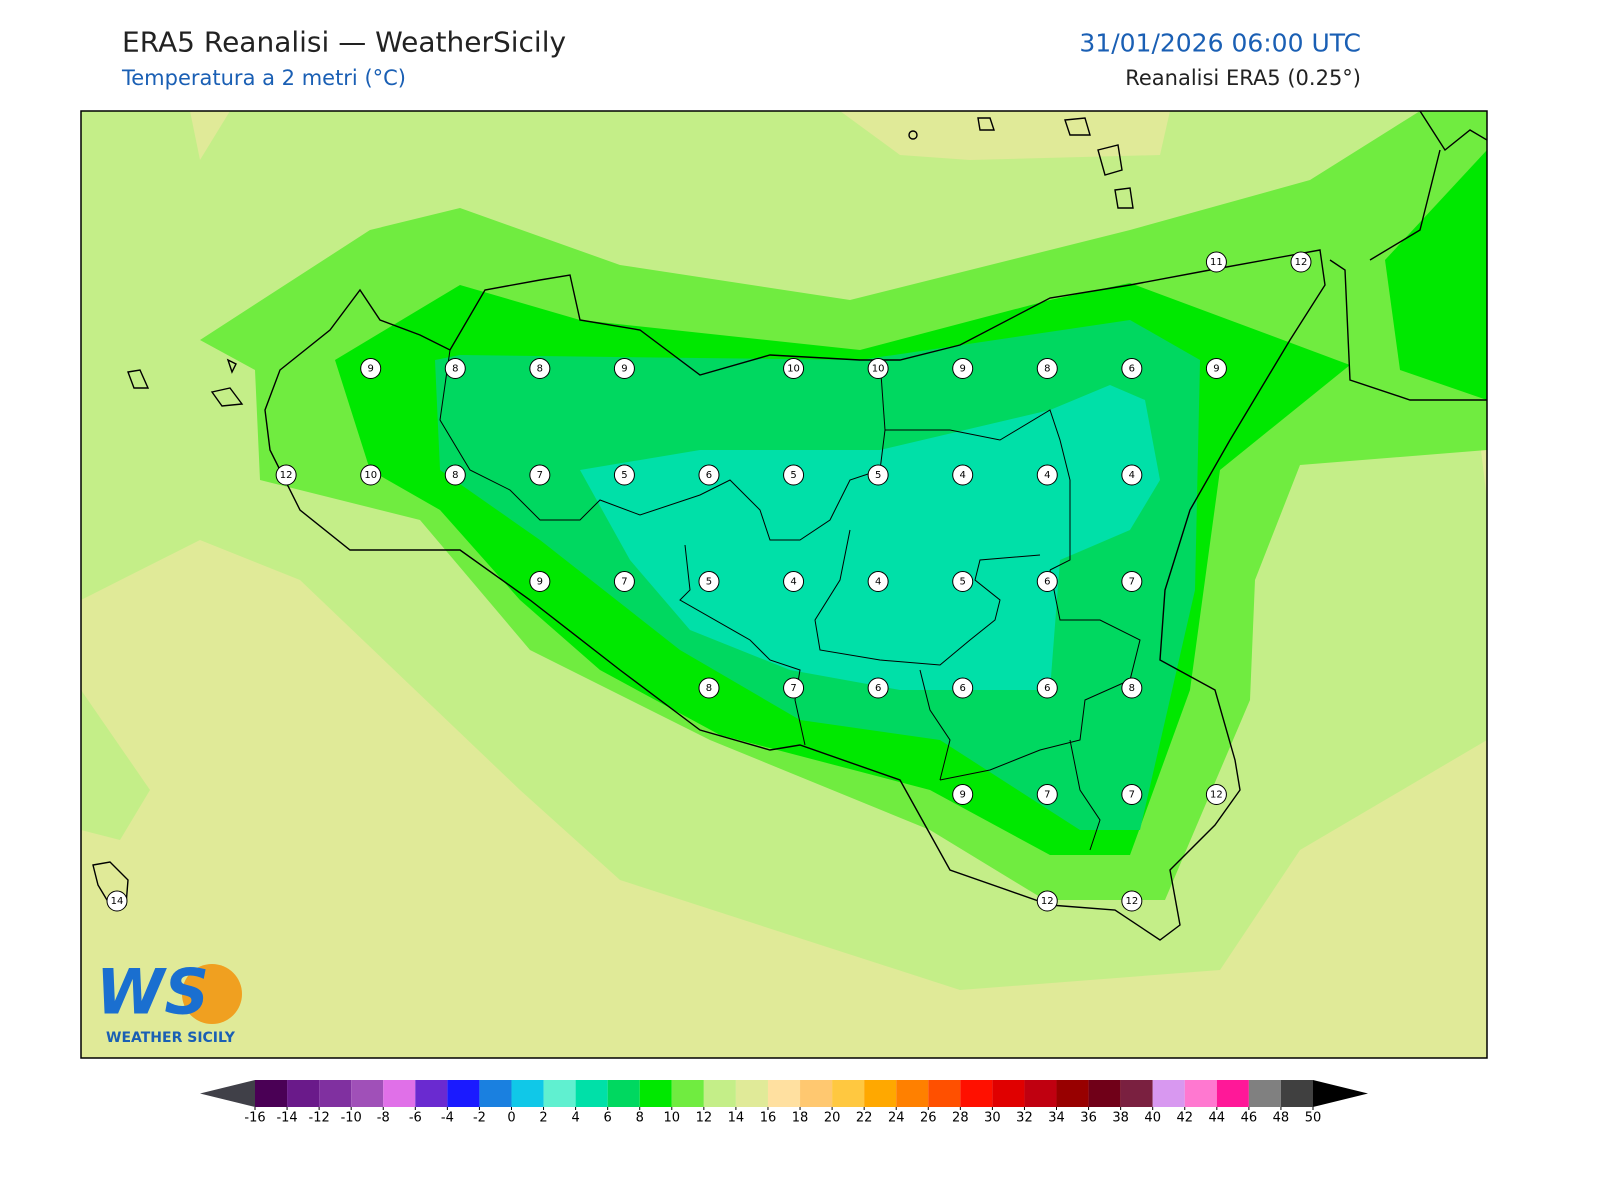 This screenshot has height=1200, width=1600. Describe the element at coordinates (344, 42) in the screenshot. I see `title: ERA5 Reanalisi — WeatherSicily` at that location.